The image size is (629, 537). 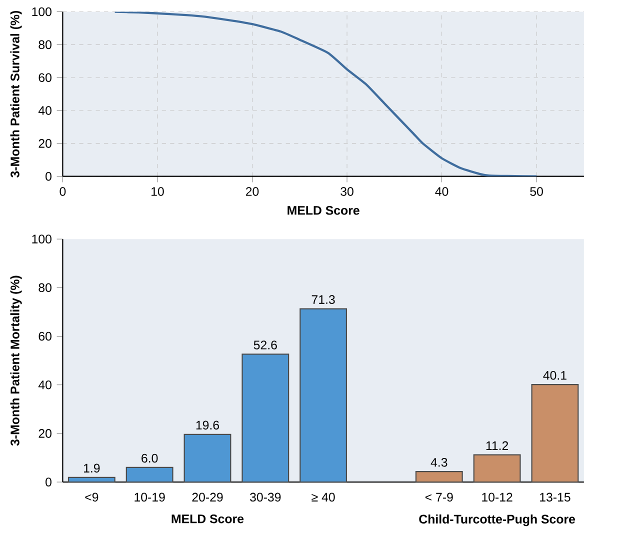 I want to click on x-tick-label: < 7-9, so click(x=439, y=497).